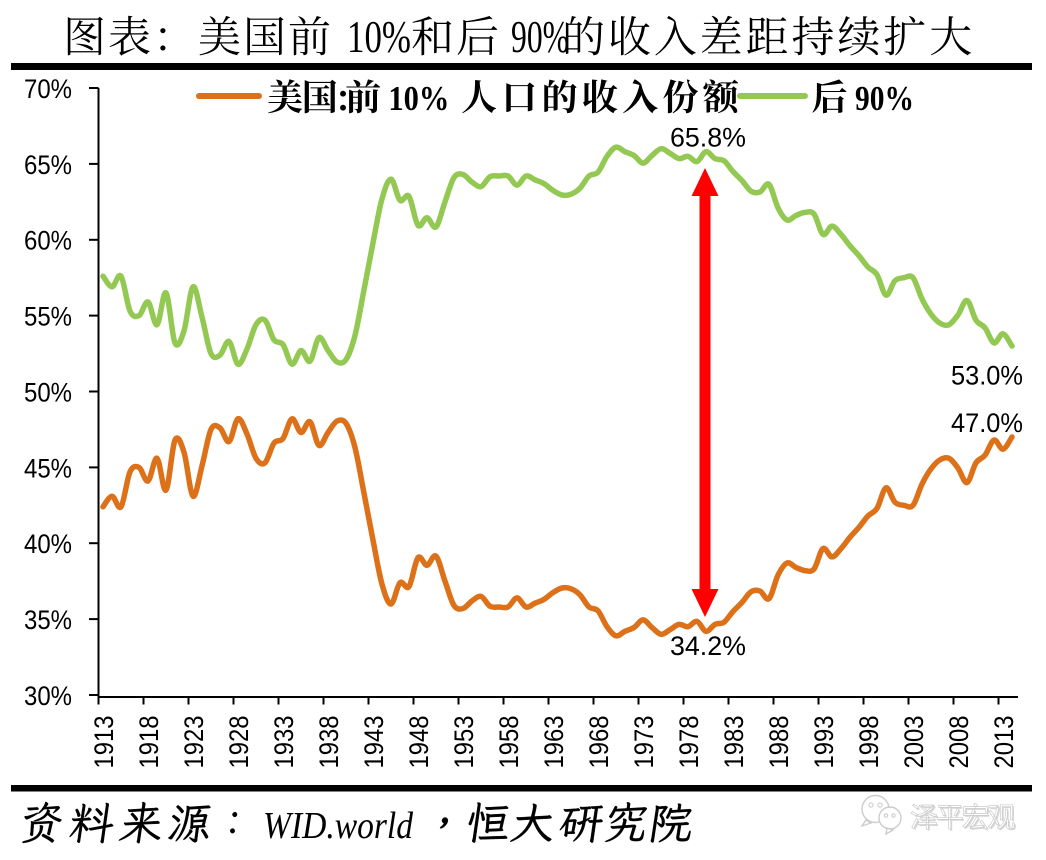 This screenshot has width=1046, height=860. I want to click on svg-text: 55%, so click(48, 317).